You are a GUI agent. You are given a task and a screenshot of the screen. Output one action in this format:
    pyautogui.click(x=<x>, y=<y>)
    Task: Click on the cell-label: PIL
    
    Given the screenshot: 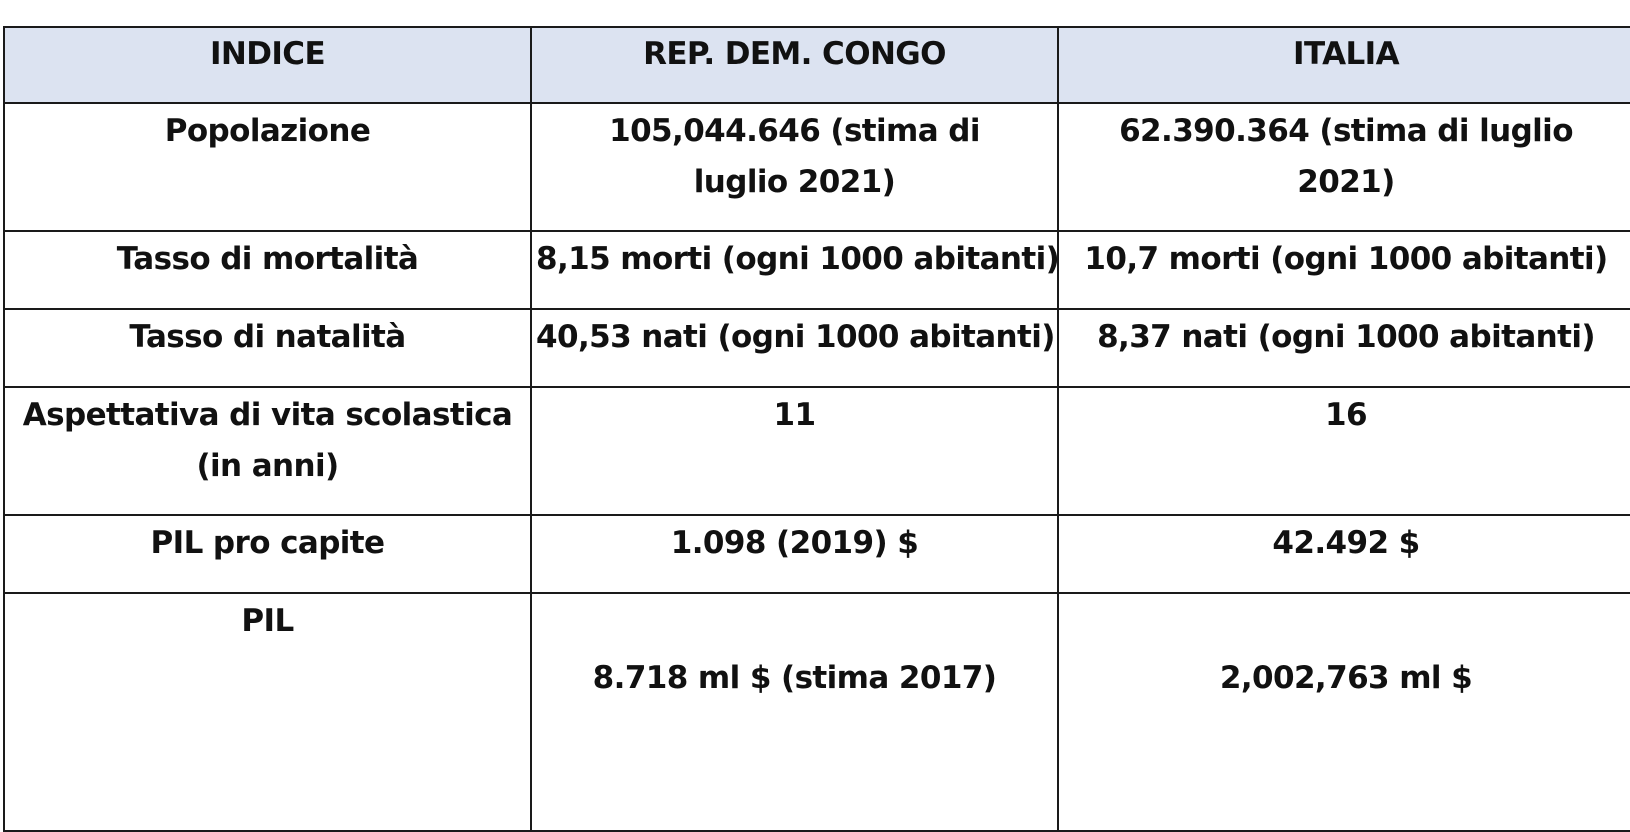 What is the action you would take?
    pyautogui.click(x=267, y=712)
    